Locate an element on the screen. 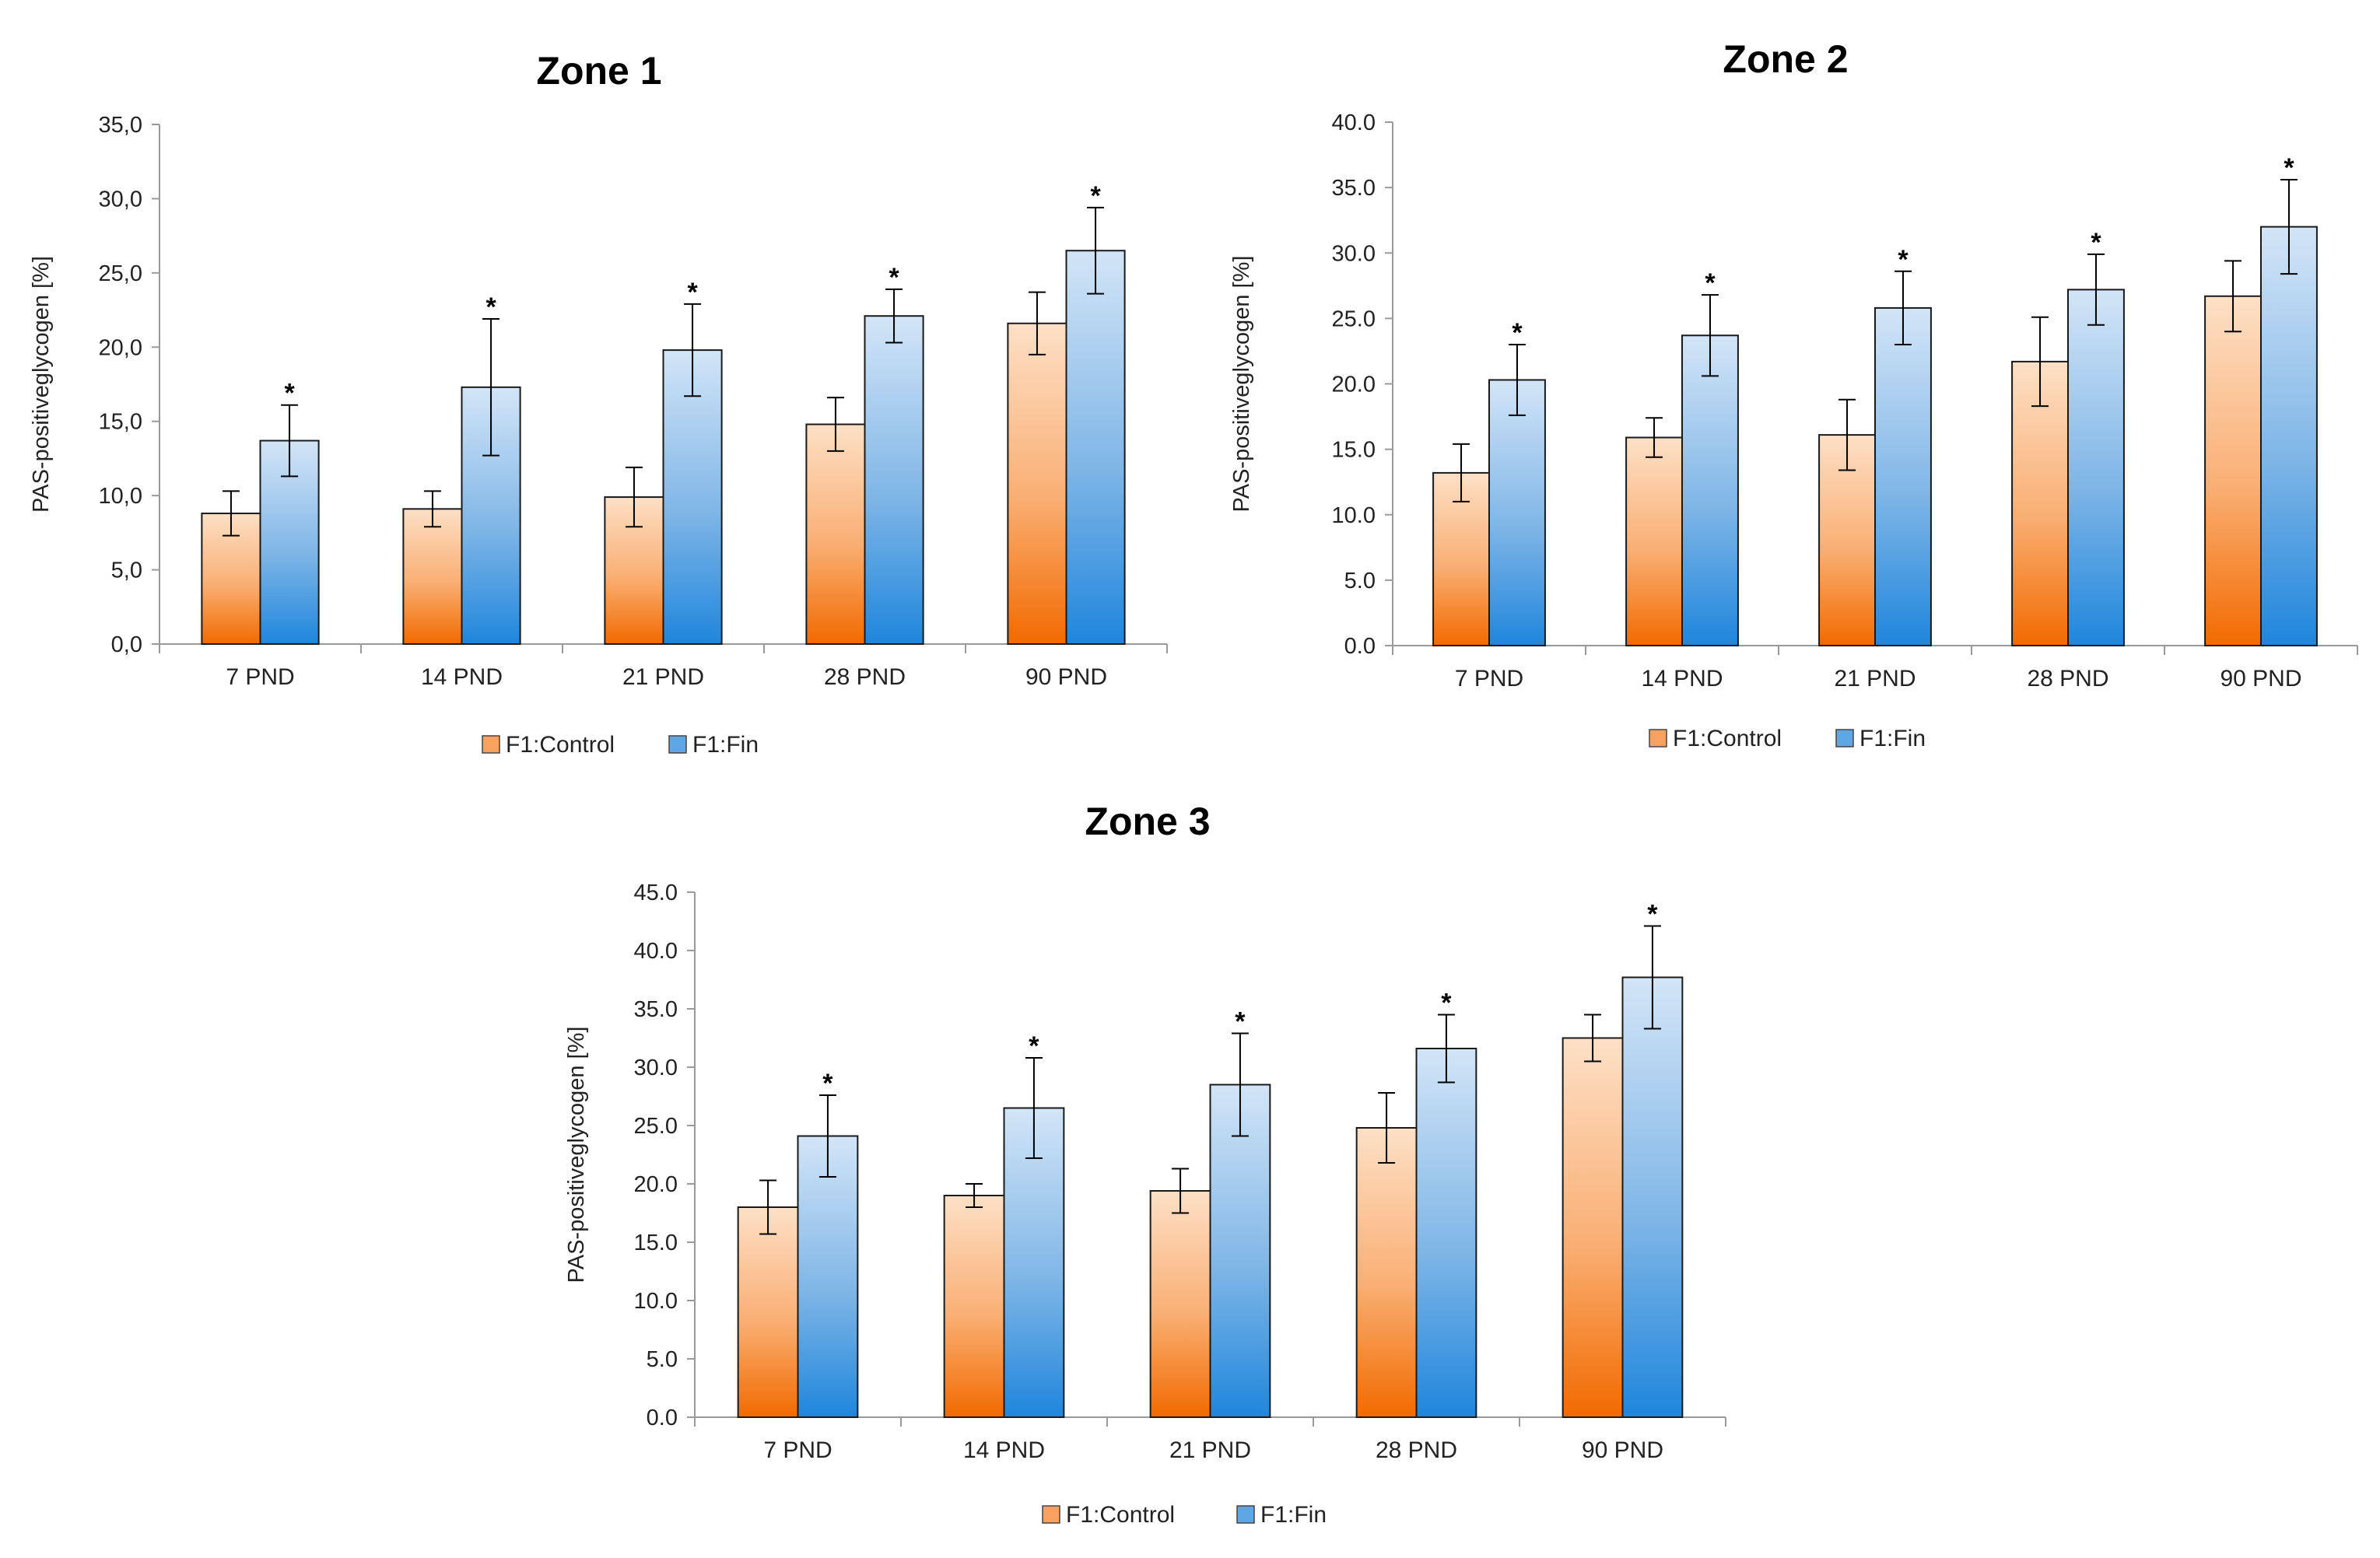 The width and height of the screenshot is (2380, 1558). chart-title: Zone 3 is located at coordinates (1147, 821).